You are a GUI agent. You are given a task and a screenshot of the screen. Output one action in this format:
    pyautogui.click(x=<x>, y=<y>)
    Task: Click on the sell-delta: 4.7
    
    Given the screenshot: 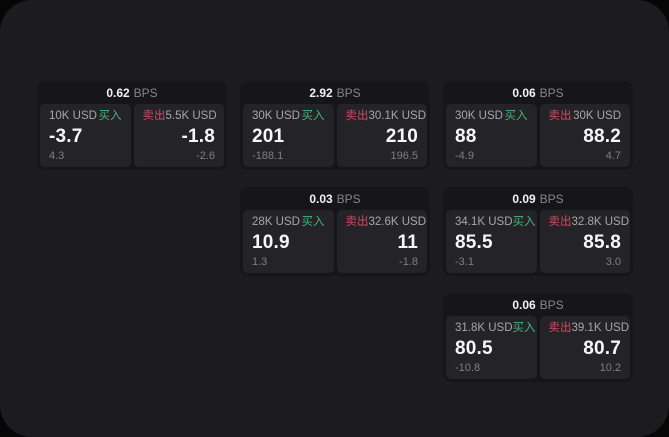 What is the action you would take?
    pyautogui.click(x=613, y=155)
    